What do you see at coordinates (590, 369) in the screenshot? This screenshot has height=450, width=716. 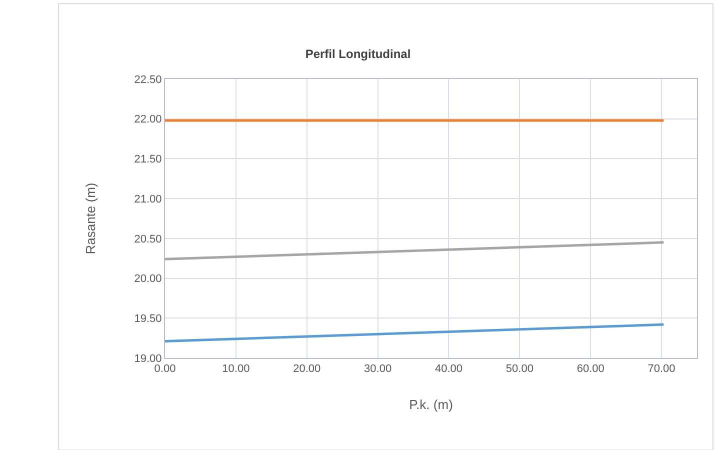 I see `x-tick-label: 60.00` at bounding box center [590, 369].